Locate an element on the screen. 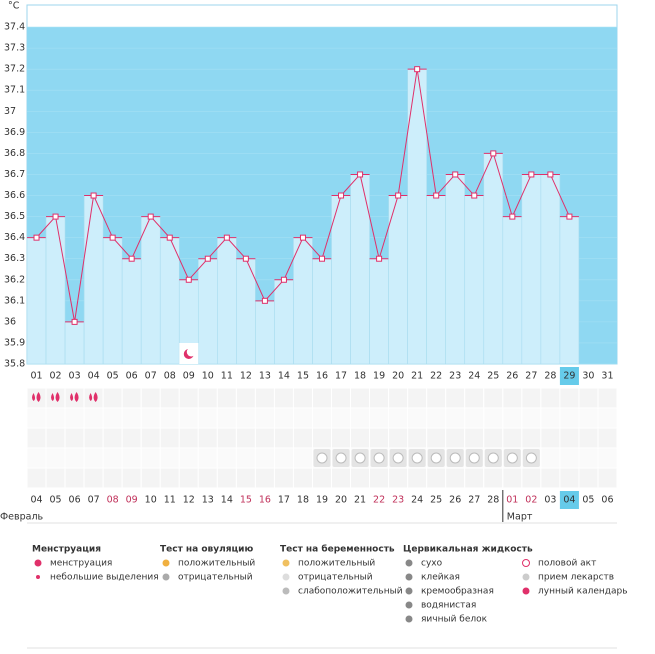 This screenshot has height=654, width=655. date-label: 08 is located at coordinates (113, 500).